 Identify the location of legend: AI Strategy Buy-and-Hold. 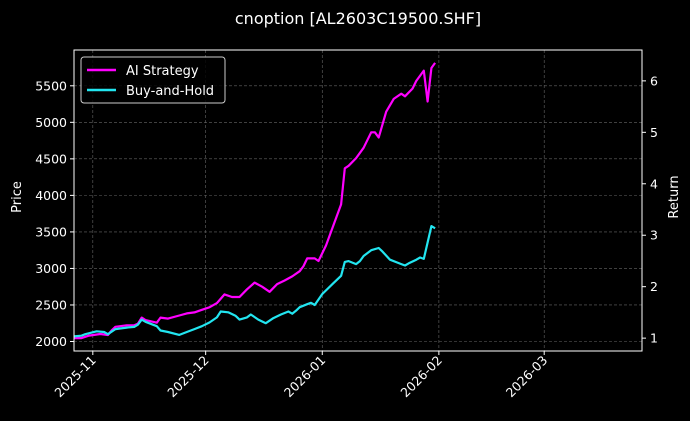
(153, 80).